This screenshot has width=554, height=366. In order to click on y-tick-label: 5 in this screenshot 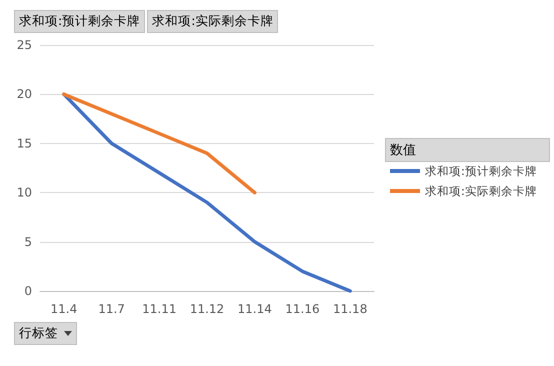, I will do `click(28, 241)`.